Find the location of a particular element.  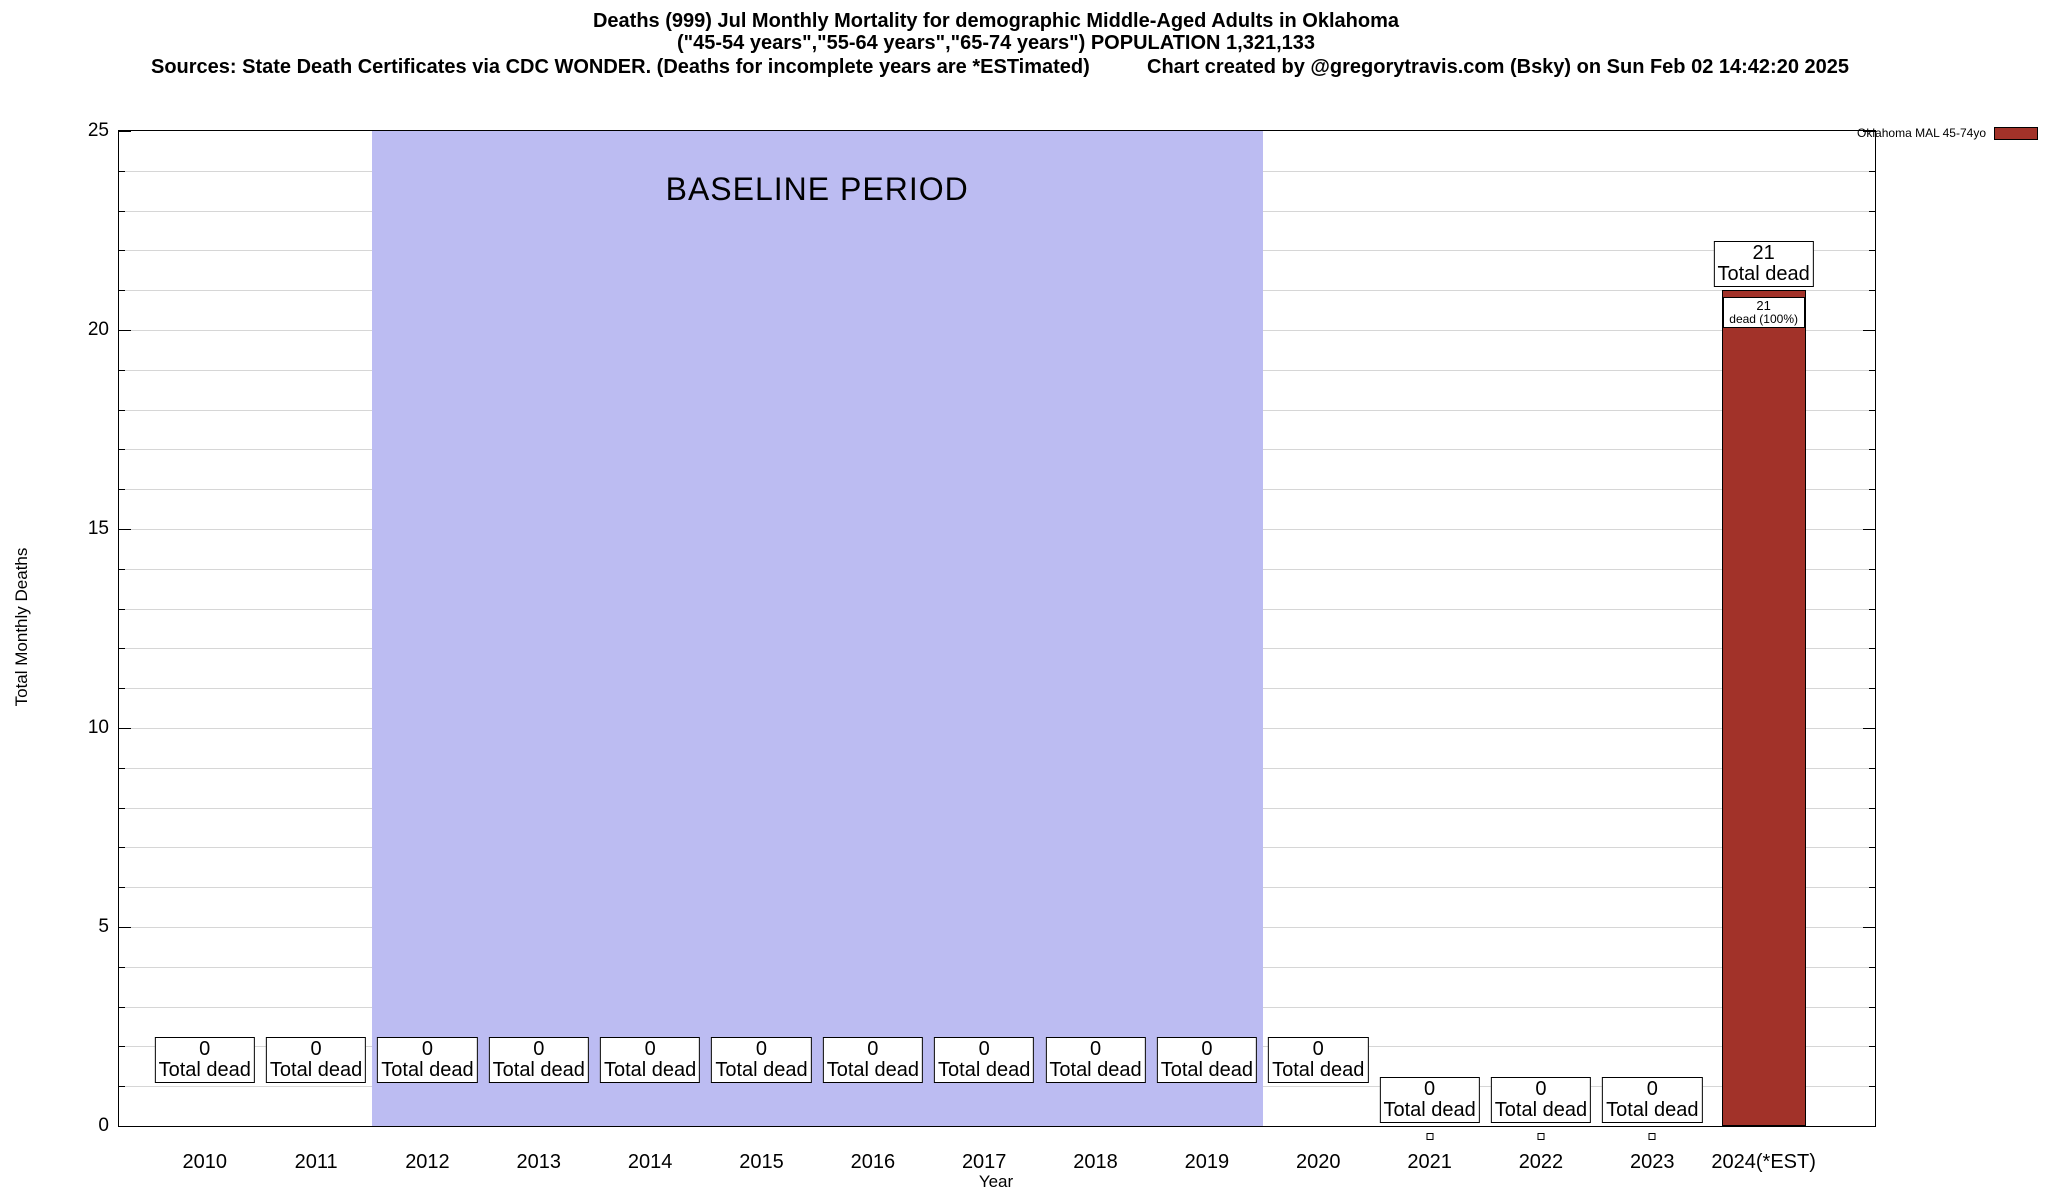

x-tick-label: 2011 is located at coordinates (316, 1162).